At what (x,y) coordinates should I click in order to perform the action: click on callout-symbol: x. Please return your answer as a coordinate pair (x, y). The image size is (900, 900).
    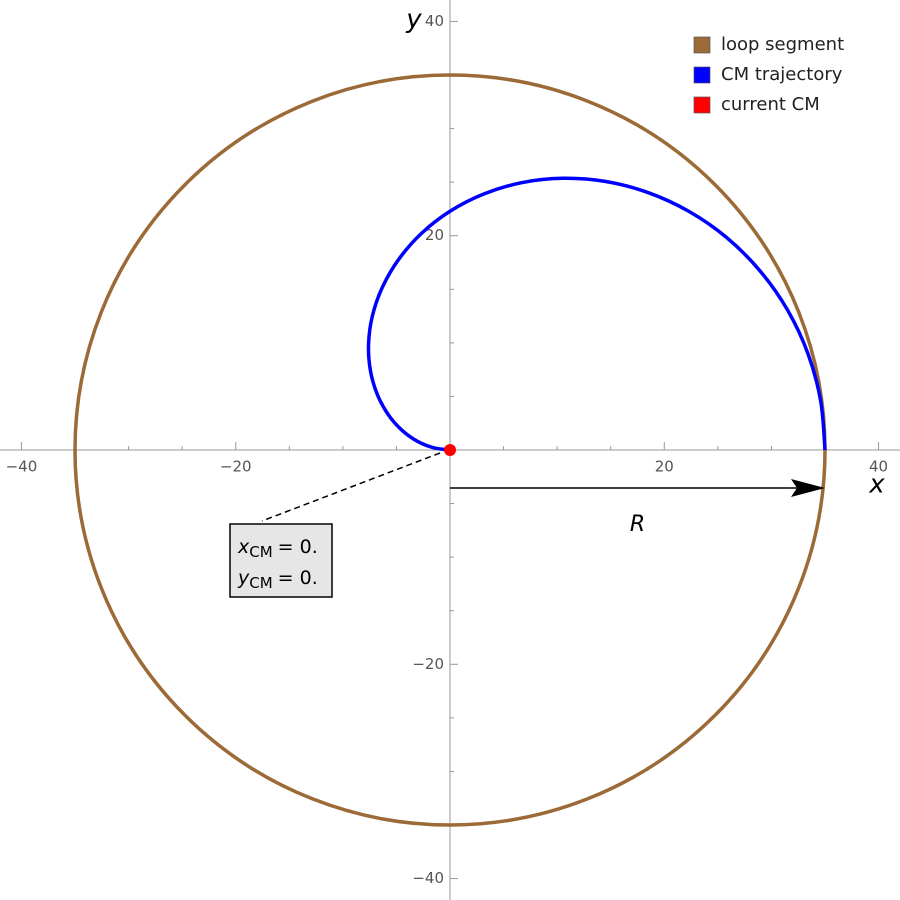
    Looking at the image, I should click on (243, 547).